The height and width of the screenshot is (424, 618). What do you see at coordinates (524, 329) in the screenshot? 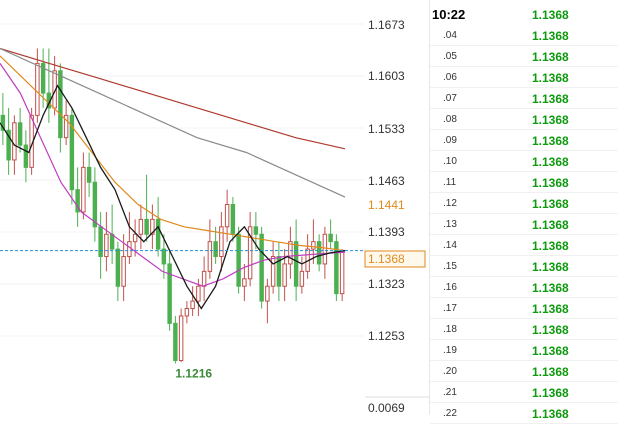
I see `tick-row: .18 1.1368` at bounding box center [524, 329].